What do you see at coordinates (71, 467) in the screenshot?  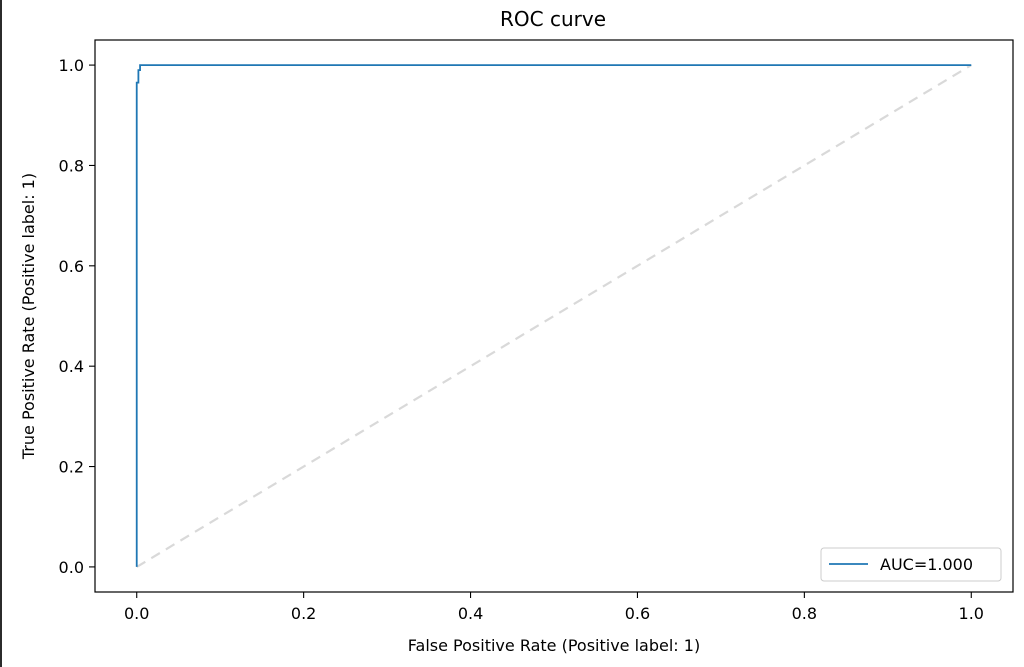 I see `y-tick-label: 0.2` at bounding box center [71, 467].